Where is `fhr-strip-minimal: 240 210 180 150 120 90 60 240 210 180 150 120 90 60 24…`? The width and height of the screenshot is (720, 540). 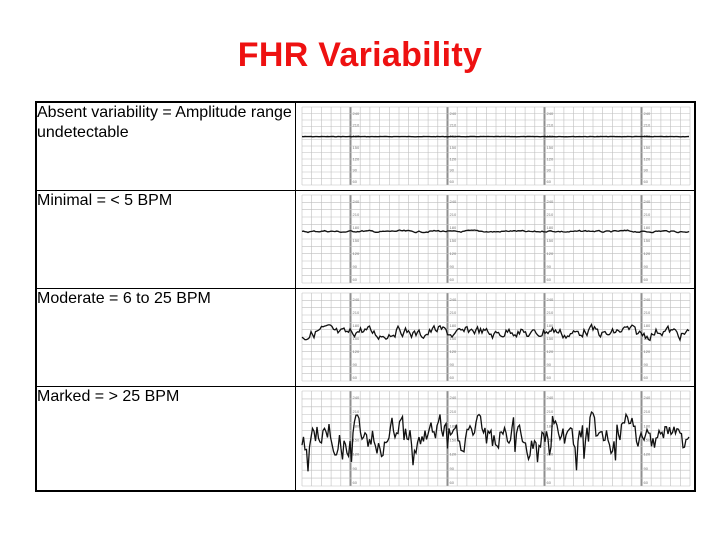 fhr-strip-minimal: 240 210 180 150 120 90 60 240 210 180 150 120 90 60 24… is located at coordinates (496, 238).